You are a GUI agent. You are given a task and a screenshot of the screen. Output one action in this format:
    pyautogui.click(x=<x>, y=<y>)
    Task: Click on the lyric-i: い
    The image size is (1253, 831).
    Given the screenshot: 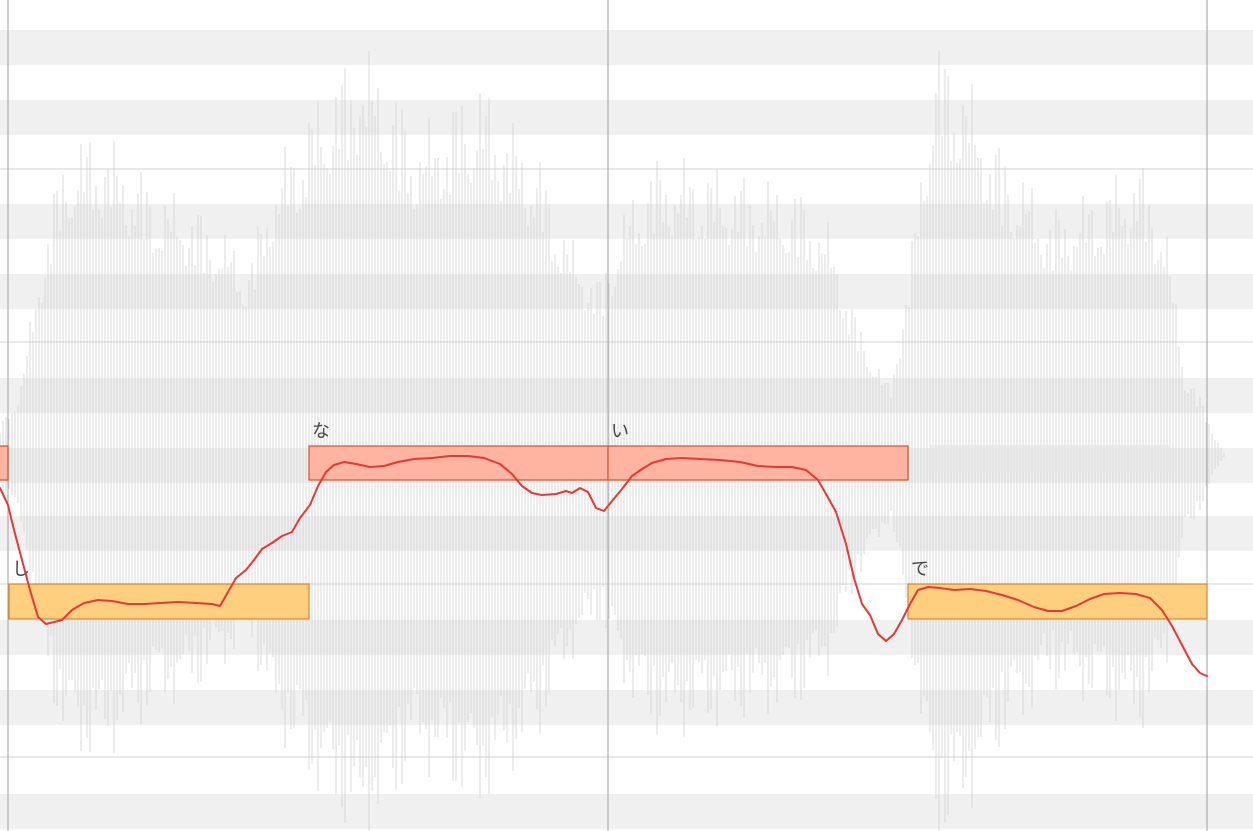 What is the action you would take?
    pyautogui.click(x=620, y=431)
    